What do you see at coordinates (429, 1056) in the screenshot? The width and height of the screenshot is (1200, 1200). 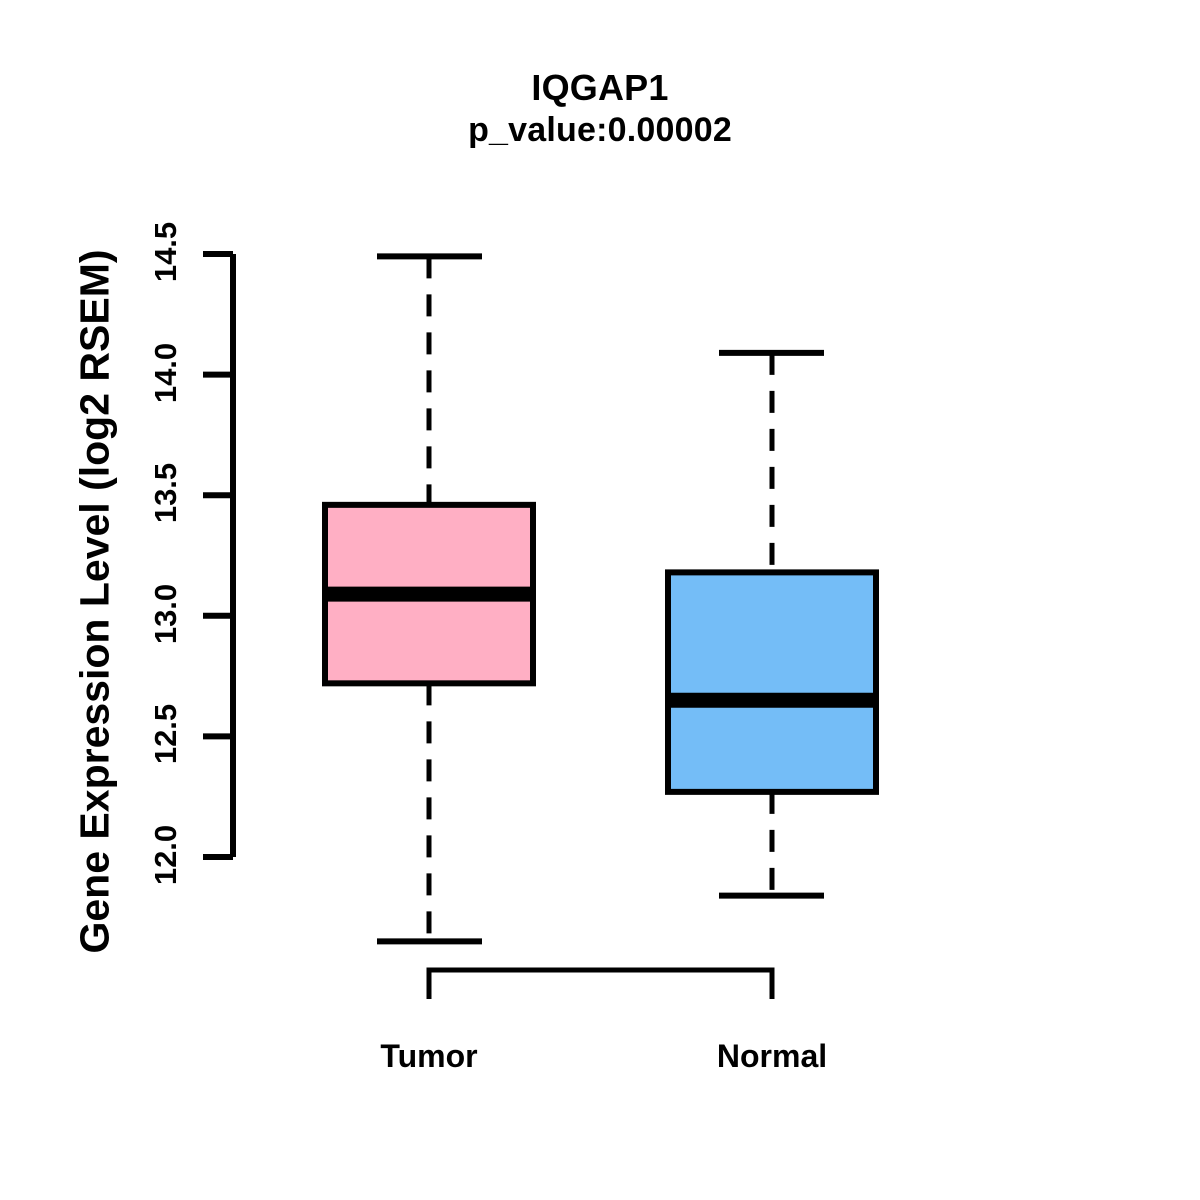 I see `x-tick-label-tumor: Tumor` at bounding box center [429, 1056].